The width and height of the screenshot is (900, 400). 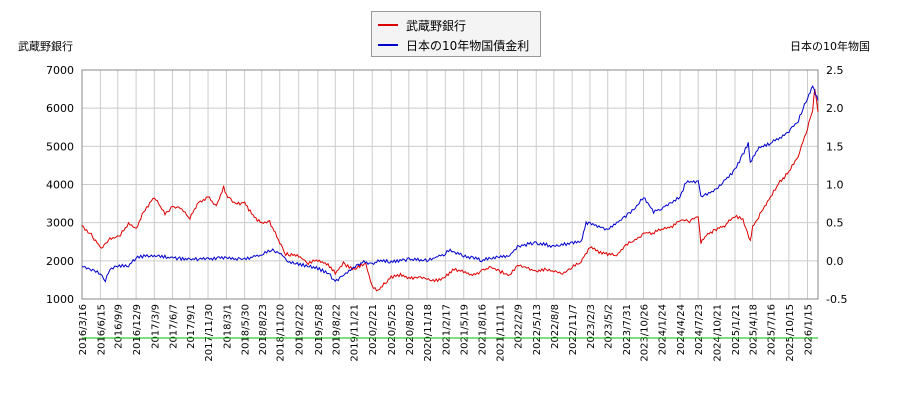 I want to click on x-tick-label: 2016/3/16, so click(x=83, y=329).